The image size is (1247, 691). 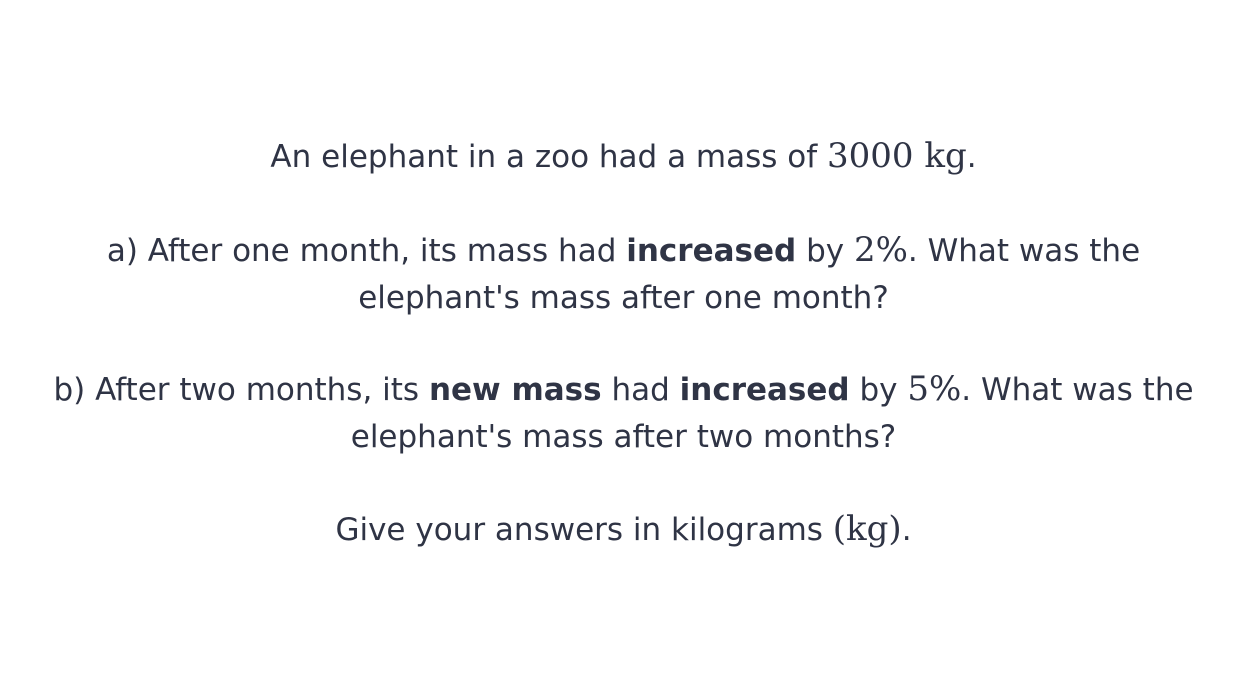 What do you see at coordinates (897, 156) in the screenshot?
I see `initial-mass: 3000 kg` at bounding box center [897, 156].